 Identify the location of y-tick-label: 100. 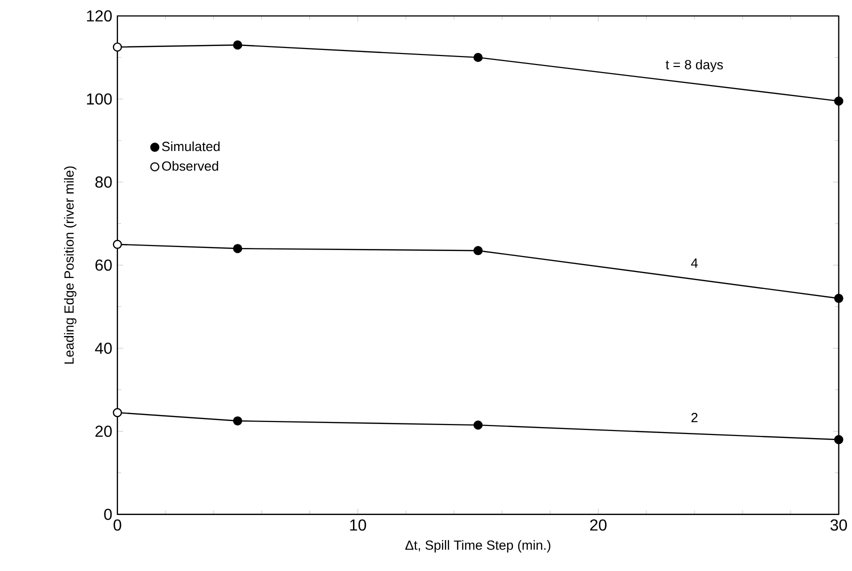
(99, 99).